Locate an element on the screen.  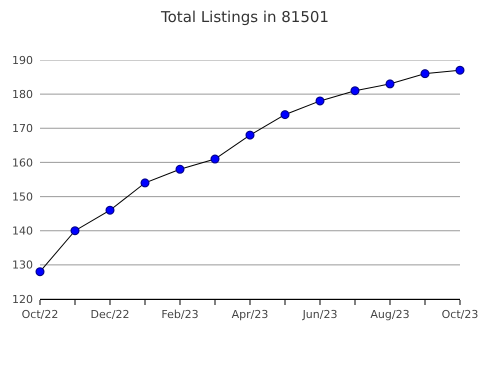
x-tick-label: Jun/23 is located at coordinates (320, 315).